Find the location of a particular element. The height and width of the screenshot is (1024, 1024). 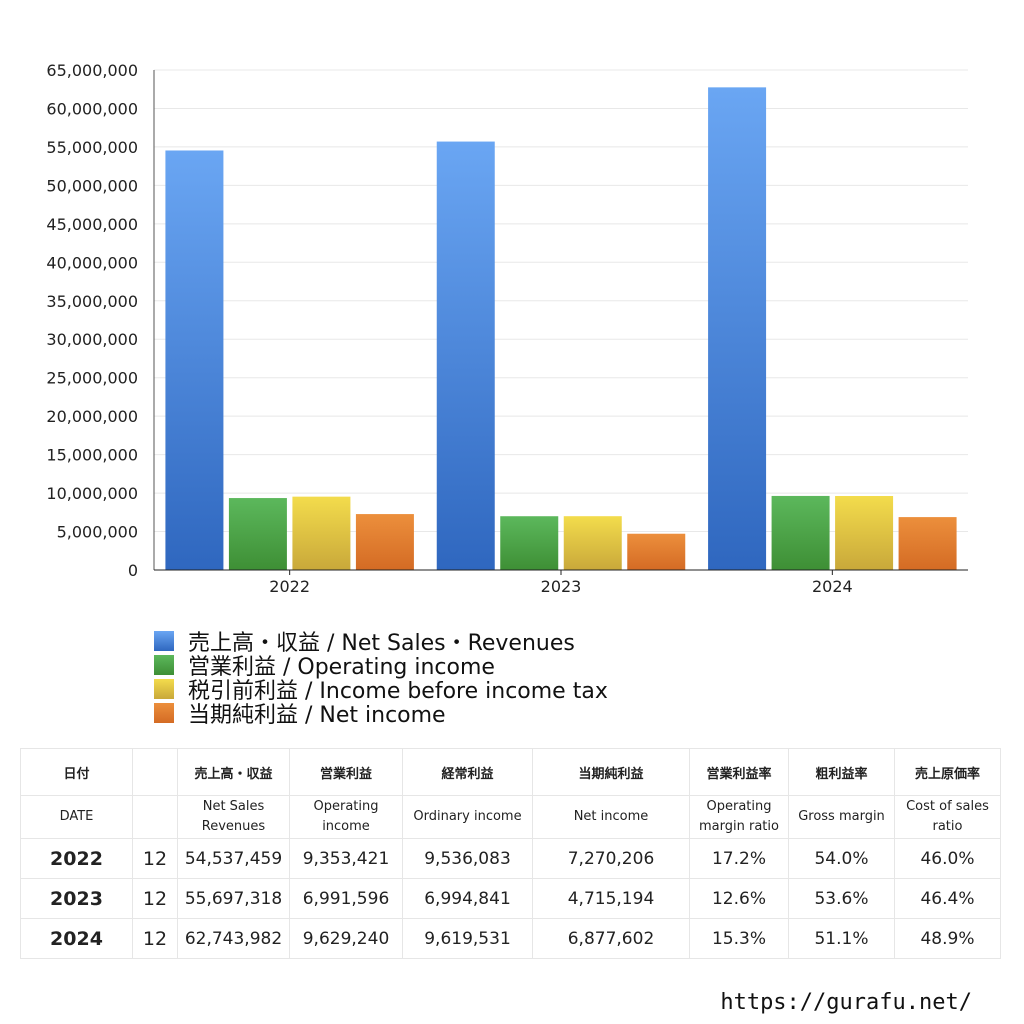

table-header-jp: 日付 売上高・収益 営業利益 経常利益 当期純利益 営業利益率 粗利益率 売上原価率 is located at coordinates (510, 772).